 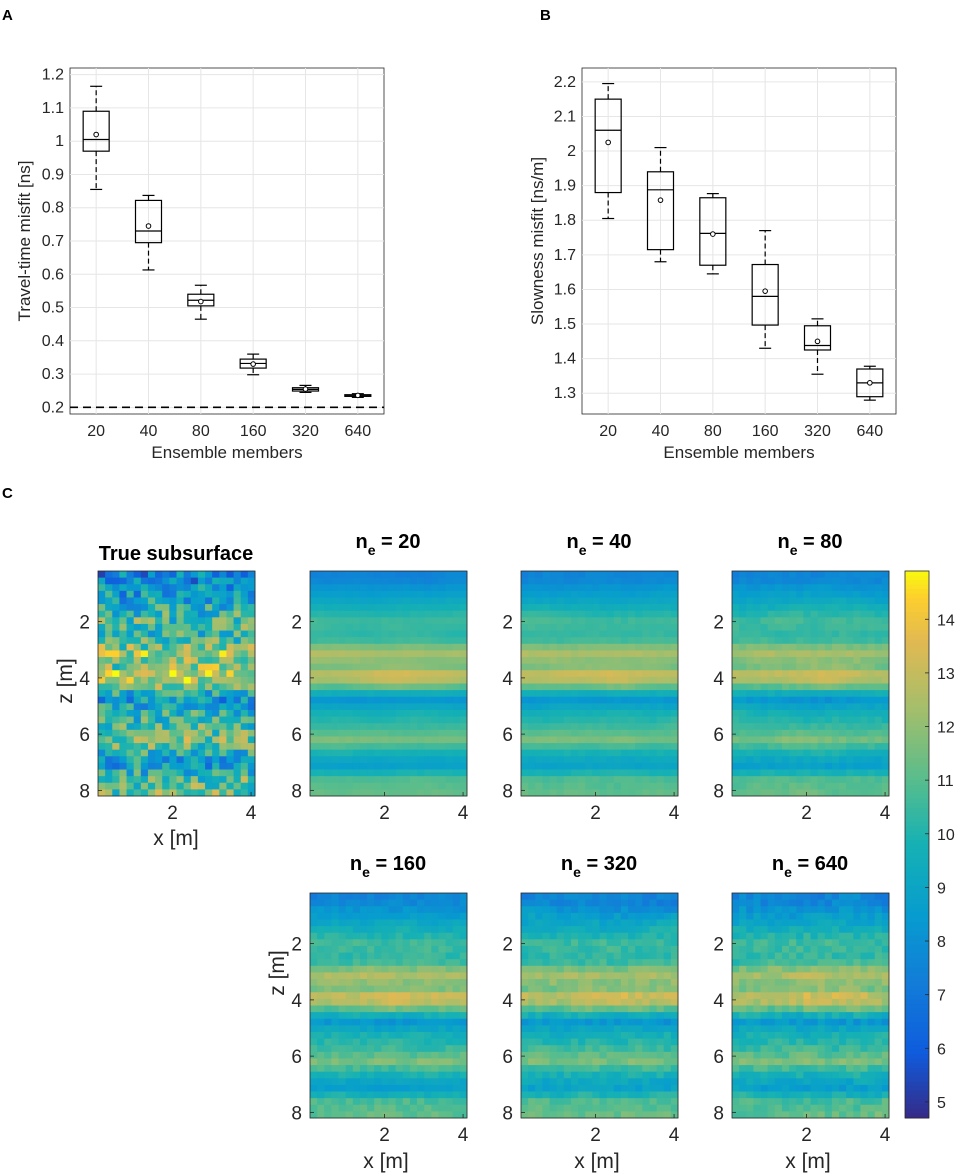 I want to click on plot-area-b, so click(x=739, y=241).